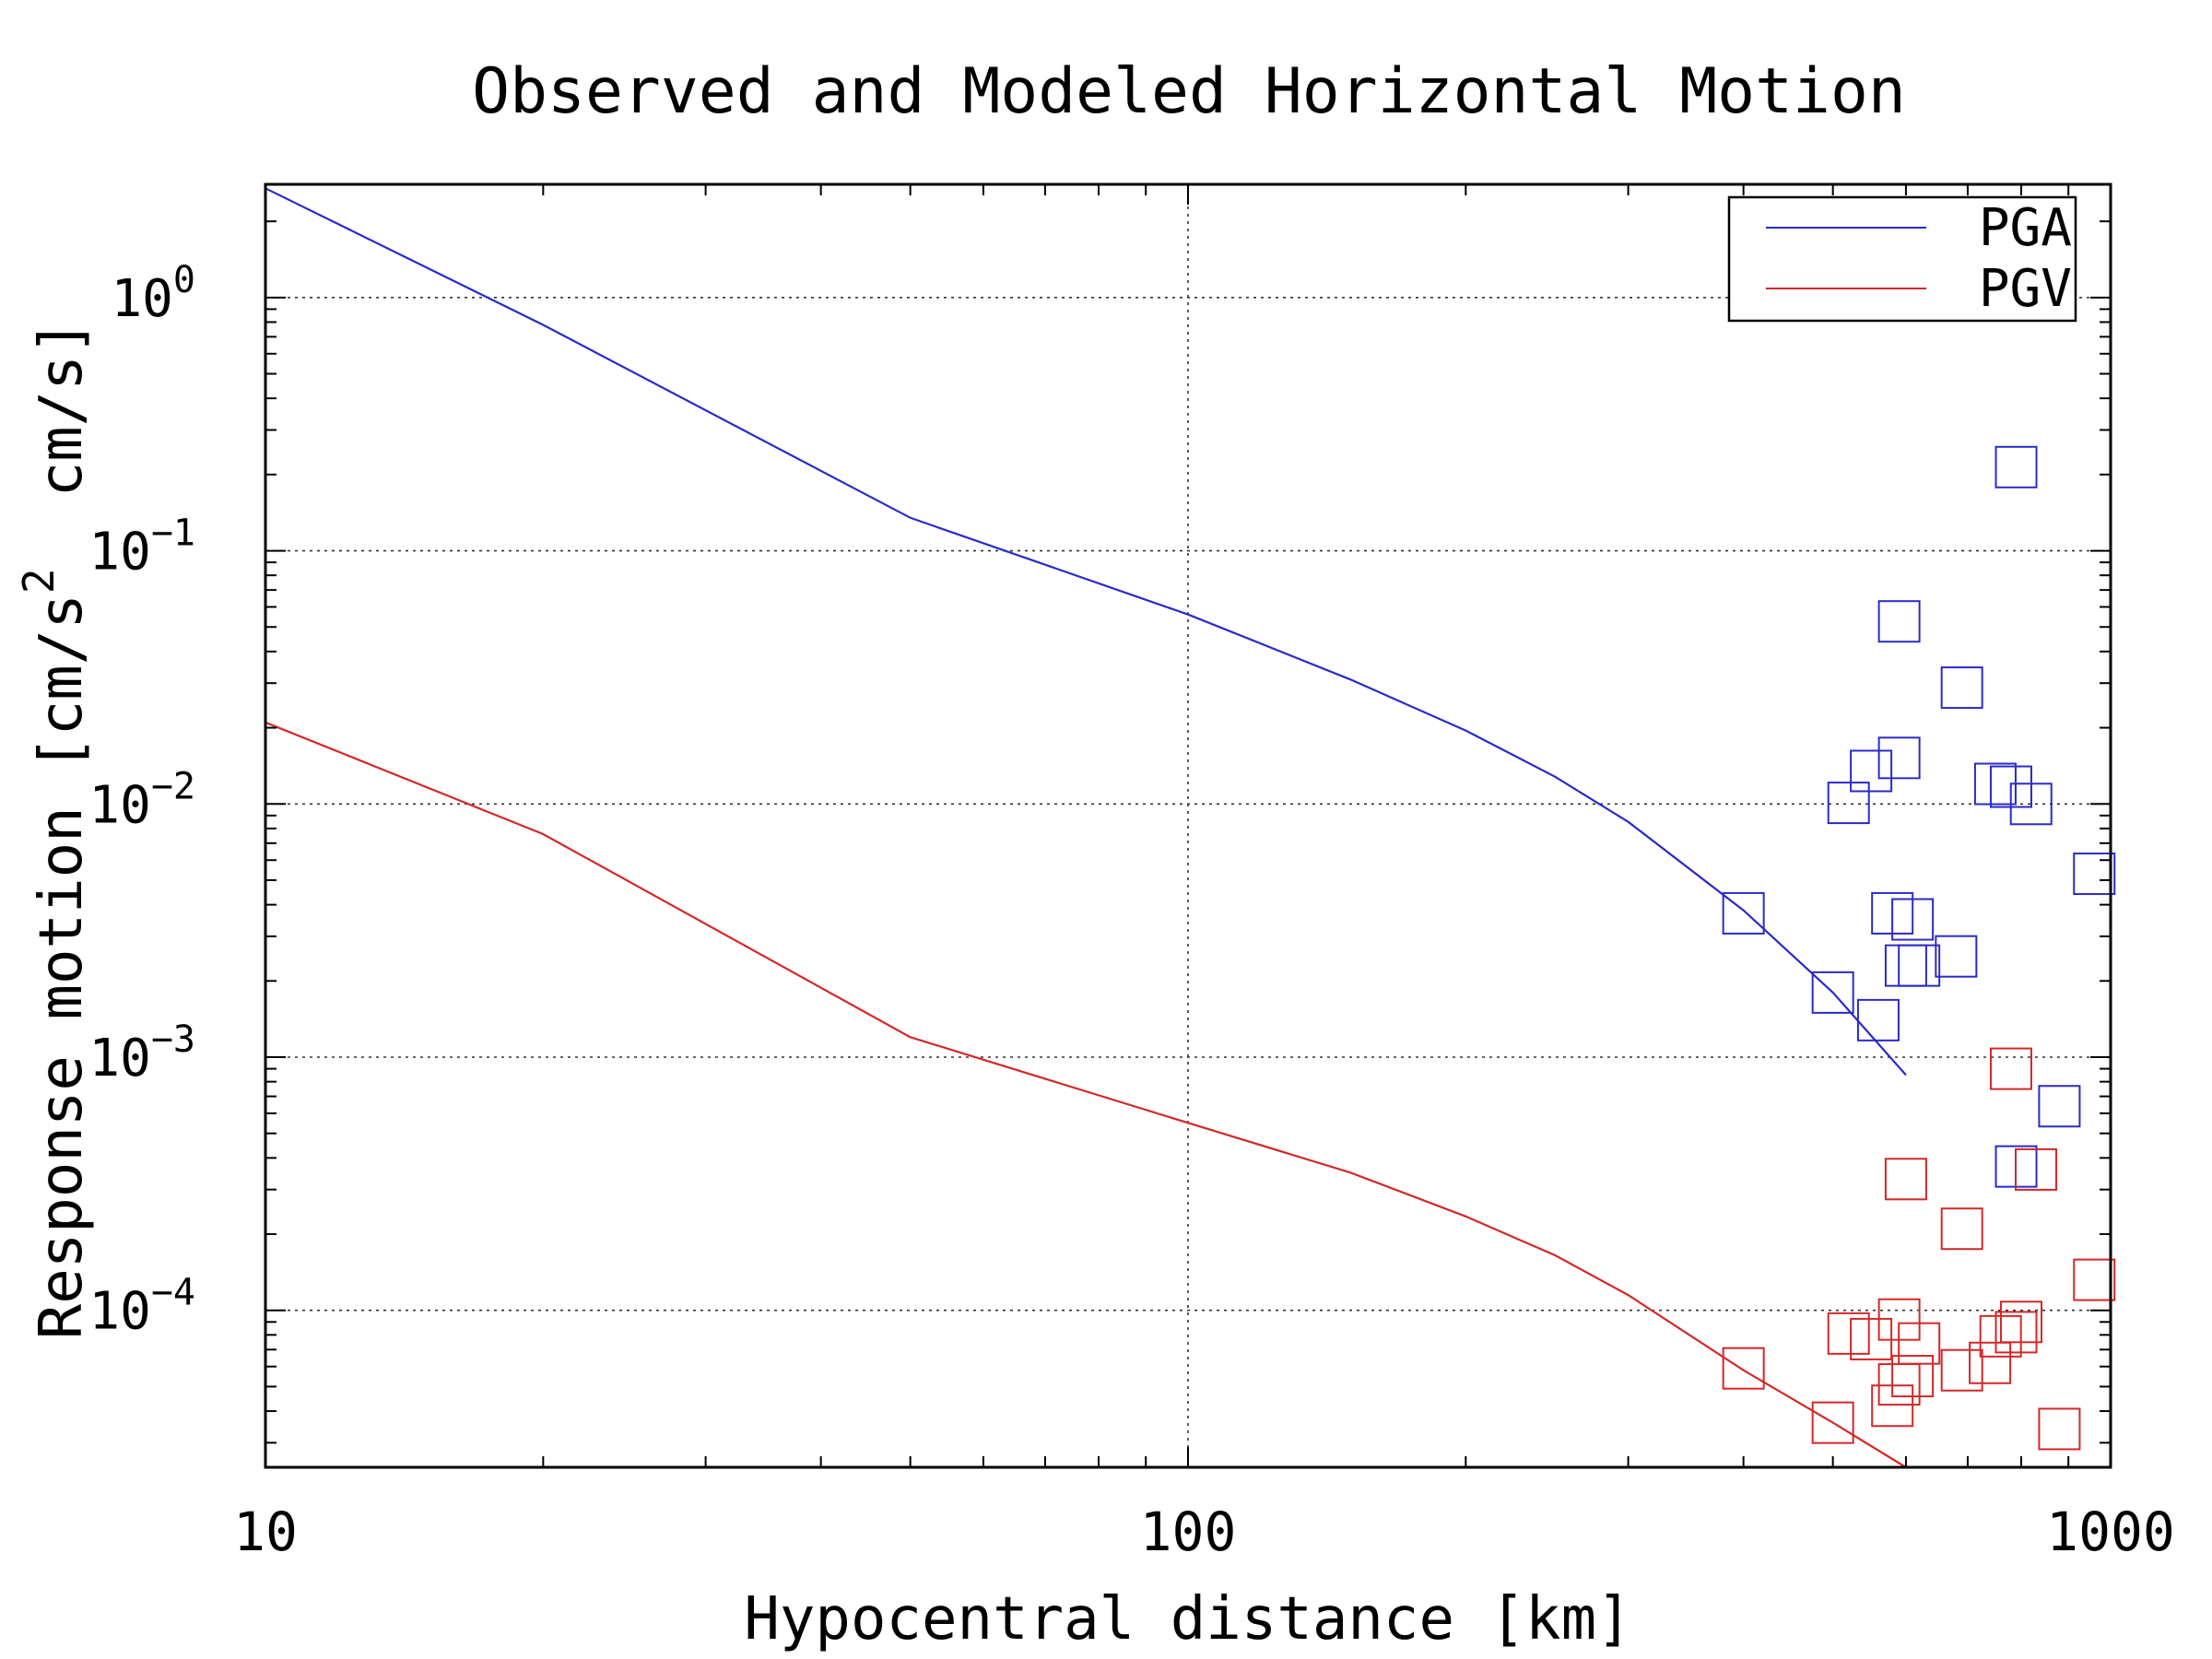 The height and width of the screenshot is (1659, 2212). I want to click on y-axis-label-rest: cm/s], so click(62, 444).